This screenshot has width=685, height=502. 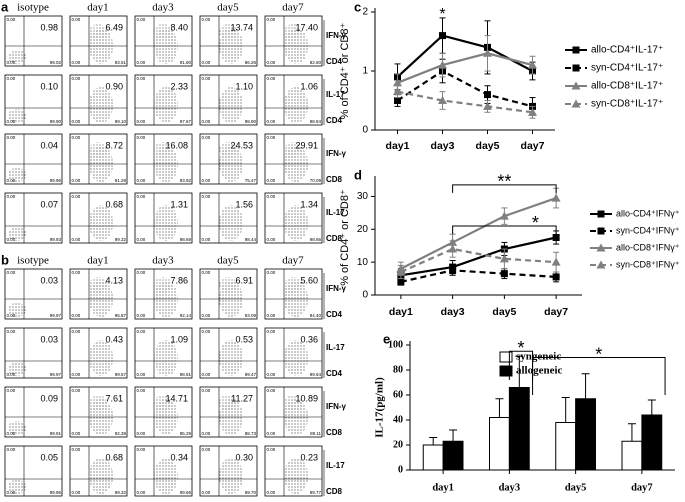 What do you see at coordinates (309, 204) in the screenshot?
I see `quadrant-percent: 1.34` at bounding box center [309, 204].